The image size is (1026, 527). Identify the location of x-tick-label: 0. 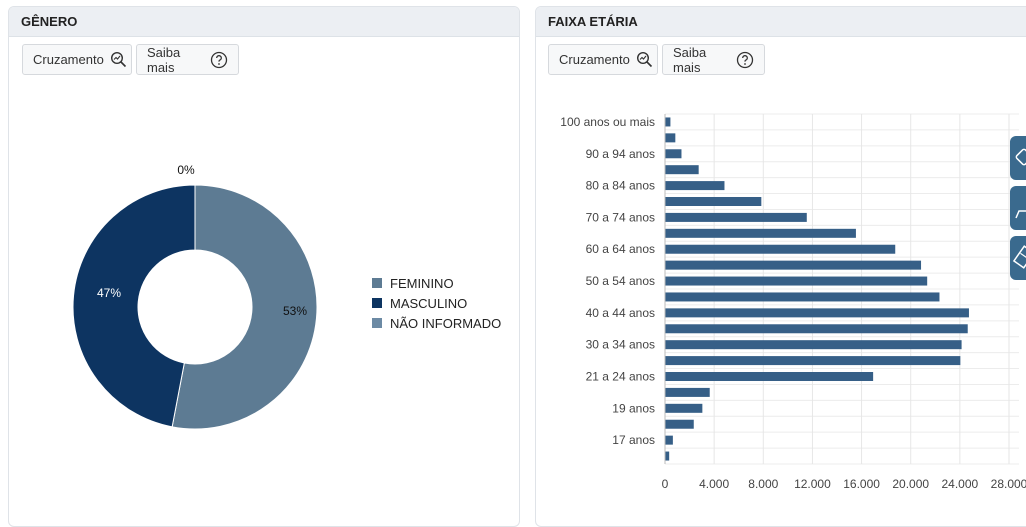
(665, 484).